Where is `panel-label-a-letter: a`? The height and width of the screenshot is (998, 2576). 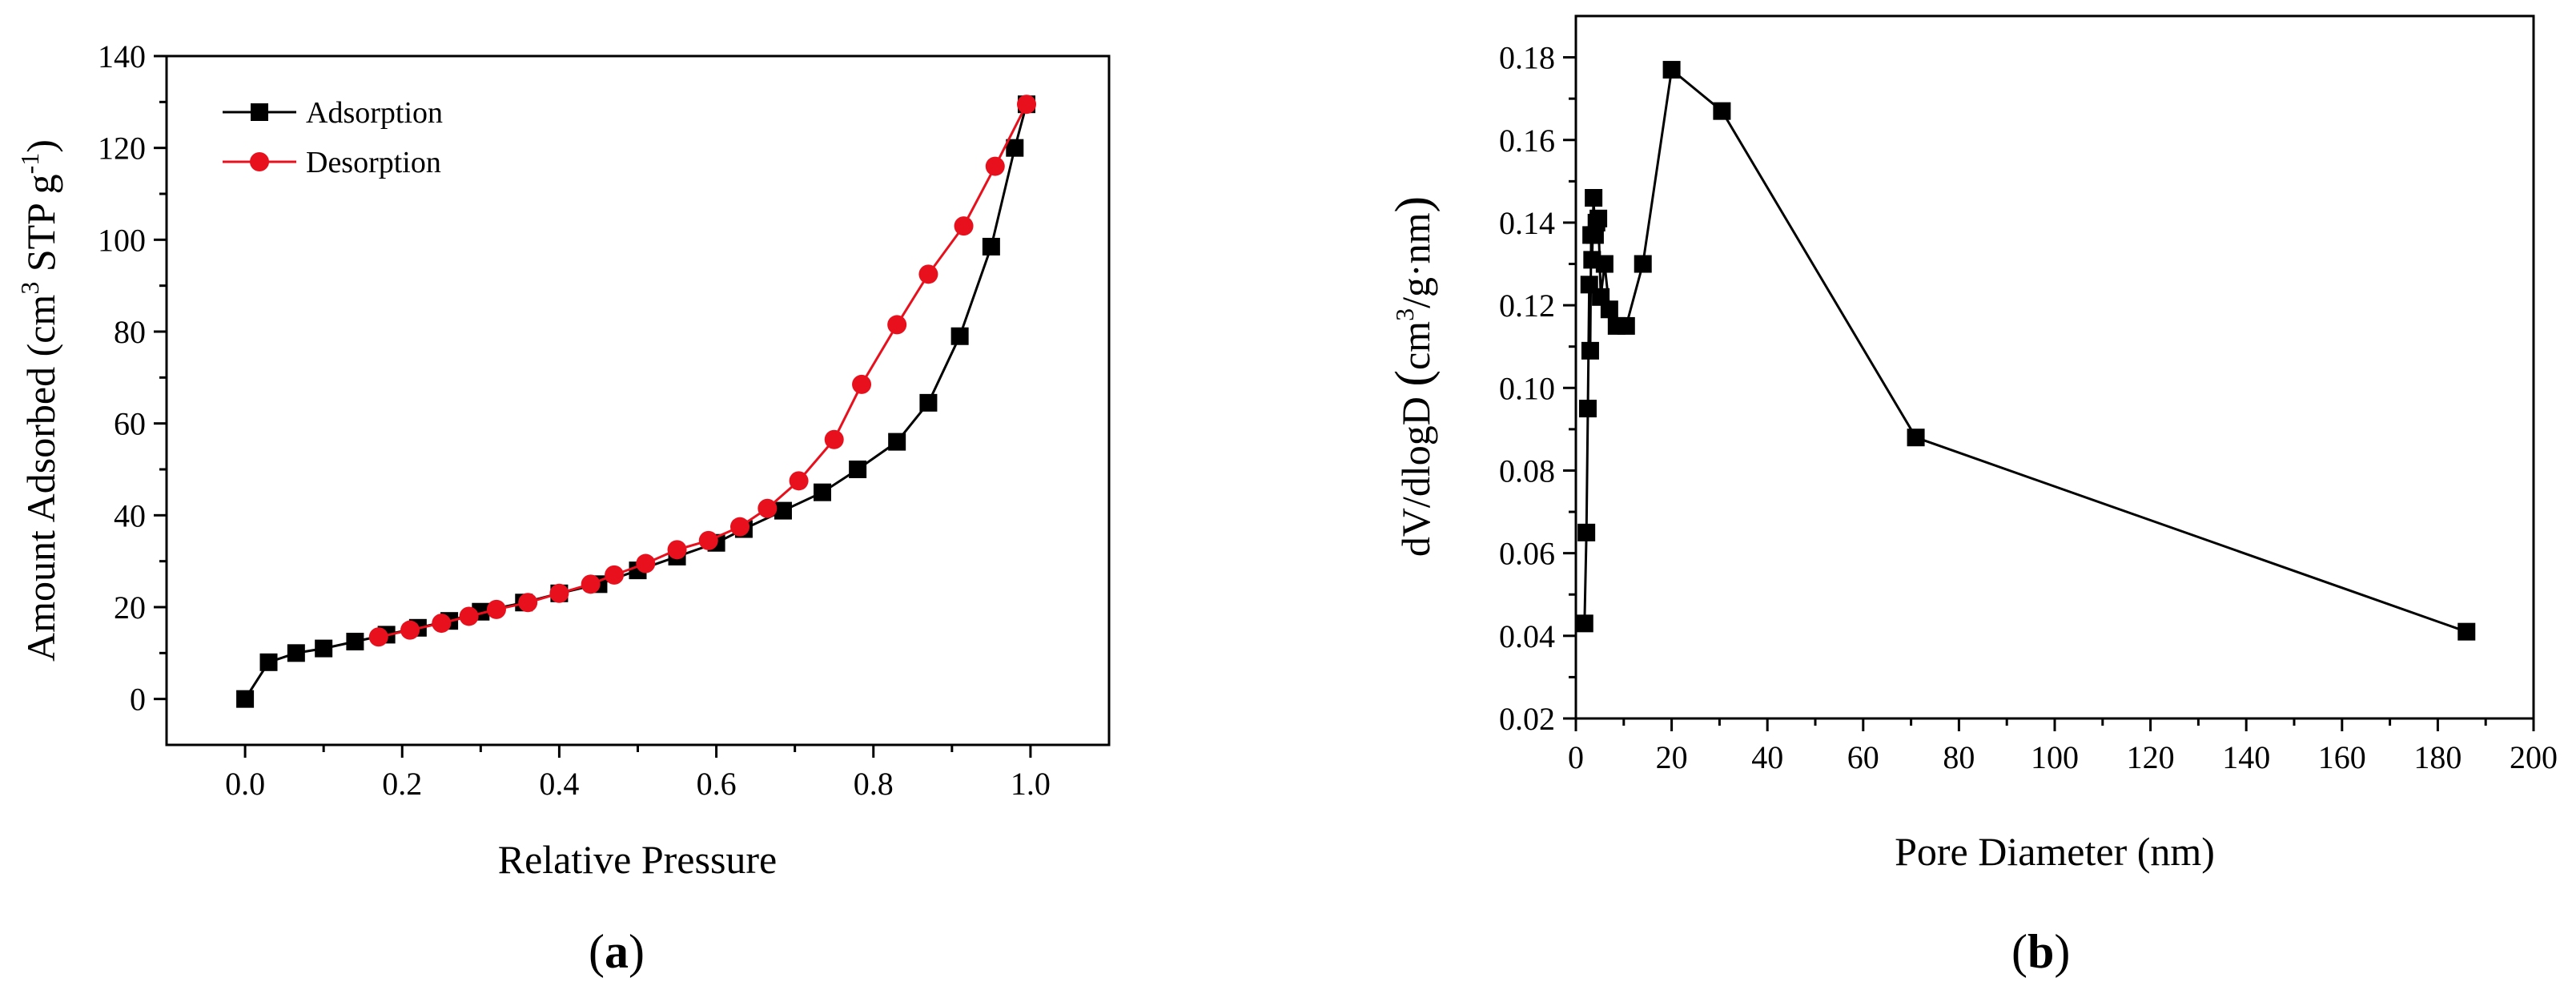 panel-label-a-letter: a is located at coordinates (617, 952).